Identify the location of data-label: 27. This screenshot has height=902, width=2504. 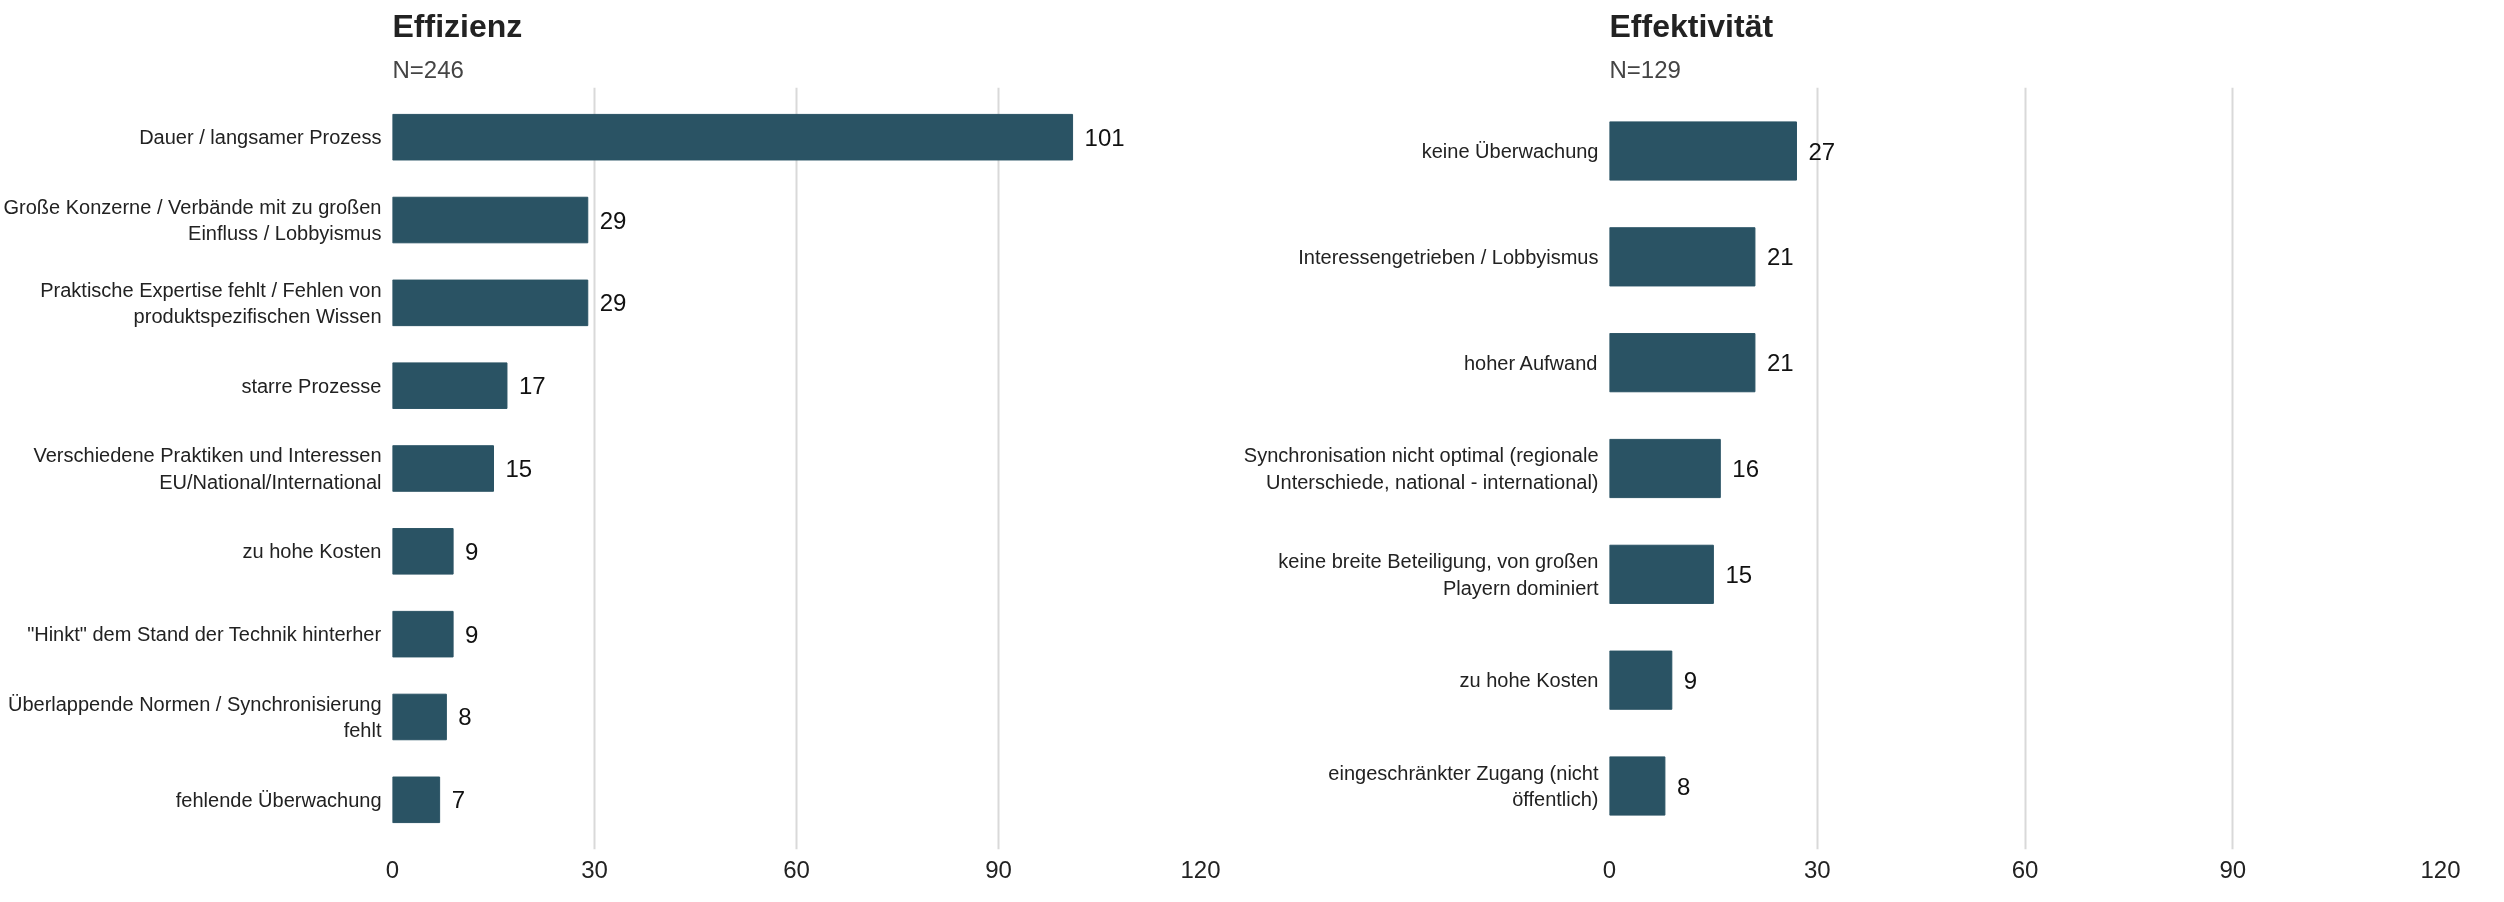
(1822, 151).